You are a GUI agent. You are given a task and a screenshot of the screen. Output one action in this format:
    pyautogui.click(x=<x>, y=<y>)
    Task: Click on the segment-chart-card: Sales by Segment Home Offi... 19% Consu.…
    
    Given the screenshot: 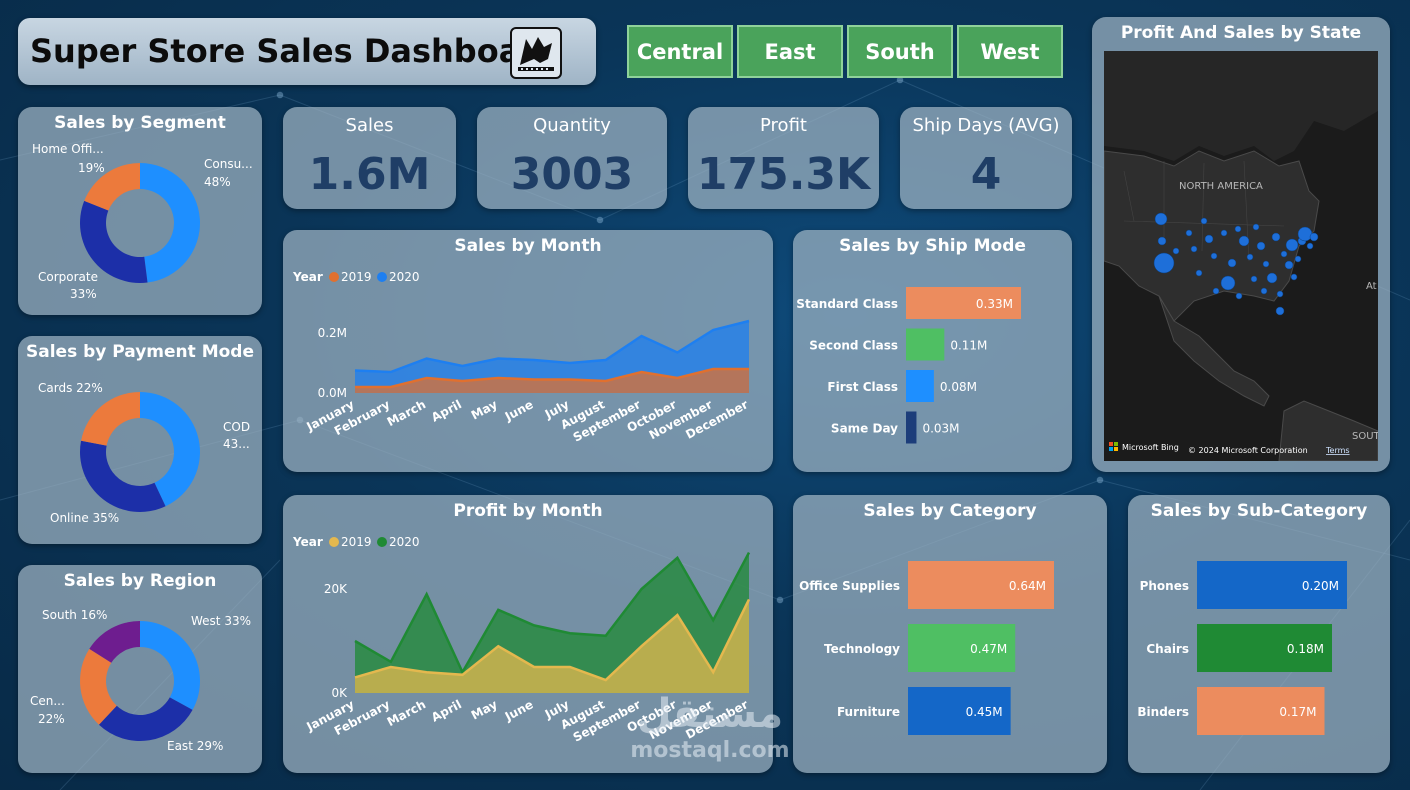 What is the action you would take?
    pyautogui.click(x=140, y=211)
    